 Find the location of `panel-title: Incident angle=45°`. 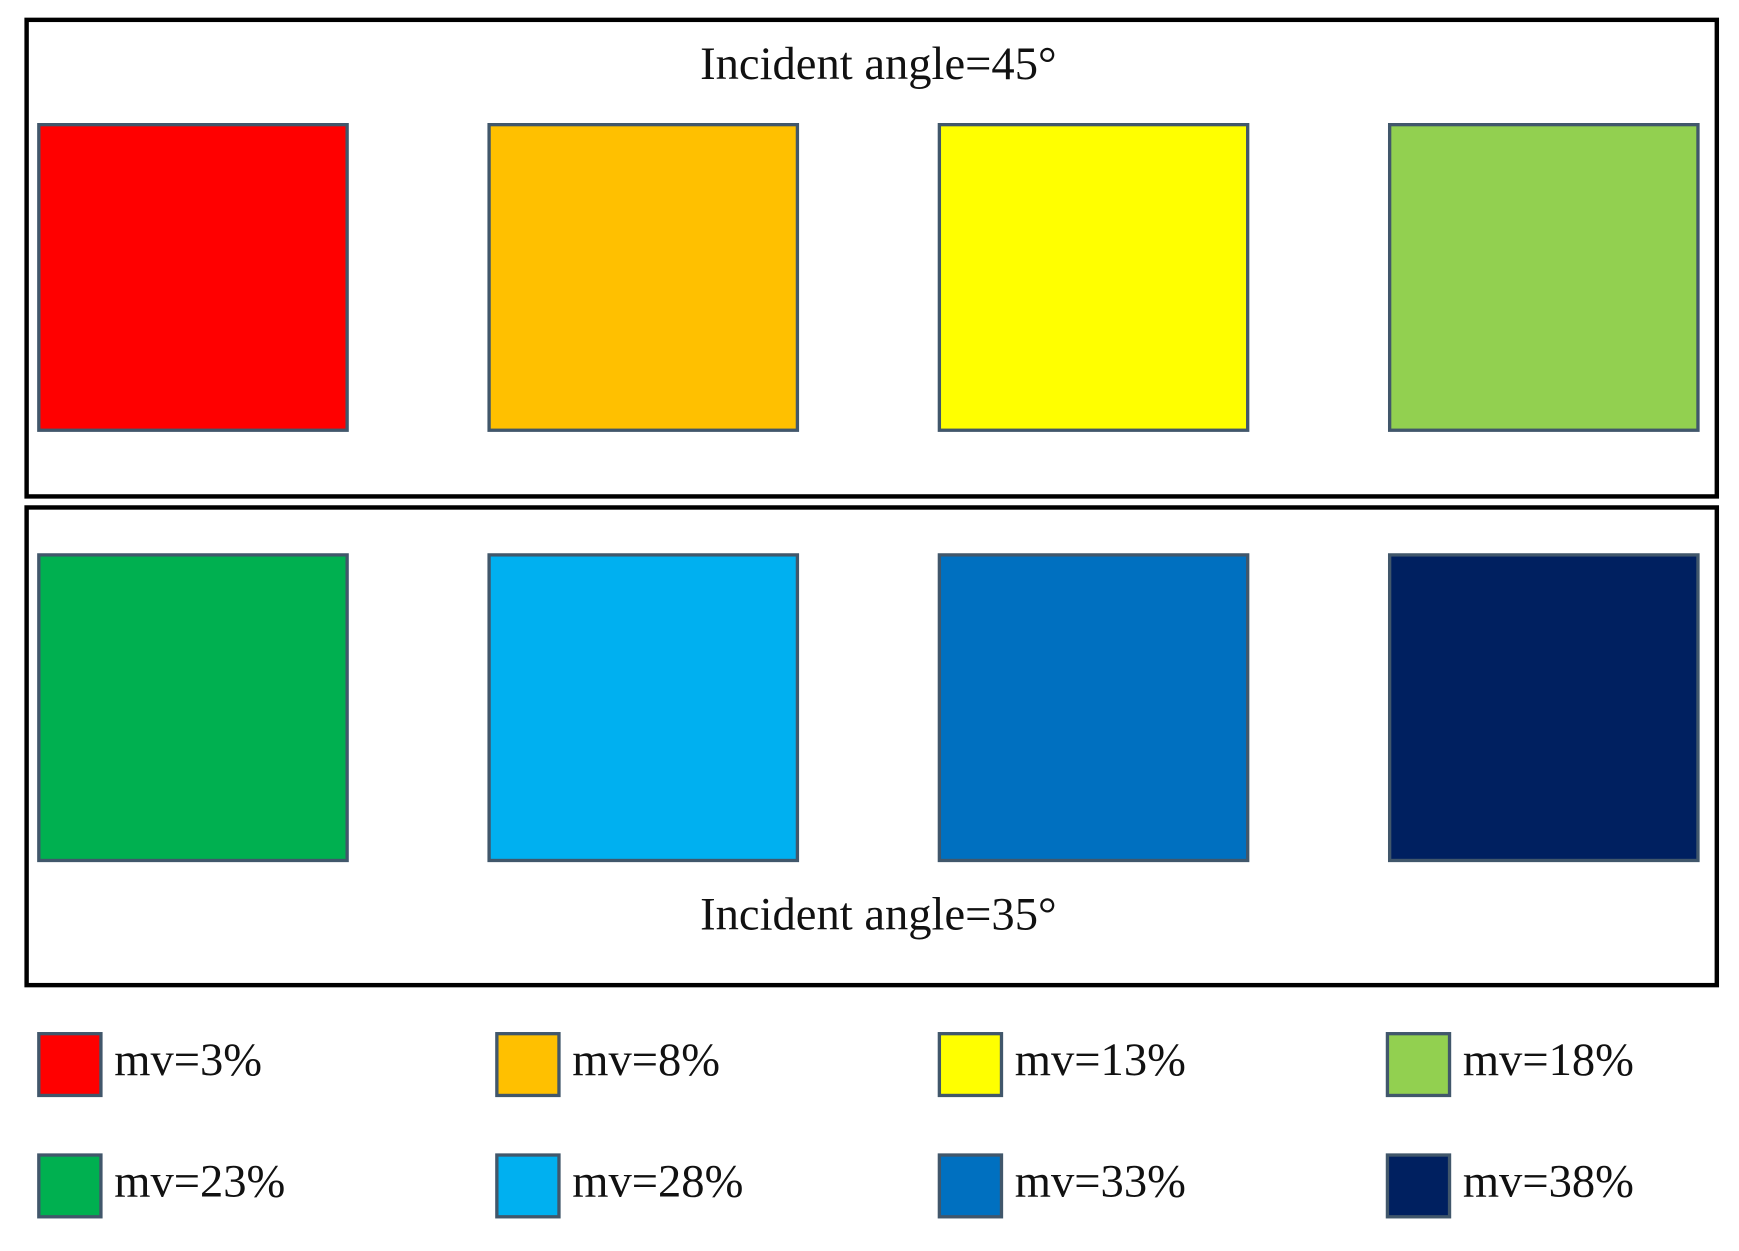

panel-title: Incident angle=45° is located at coordinates (878, 64).